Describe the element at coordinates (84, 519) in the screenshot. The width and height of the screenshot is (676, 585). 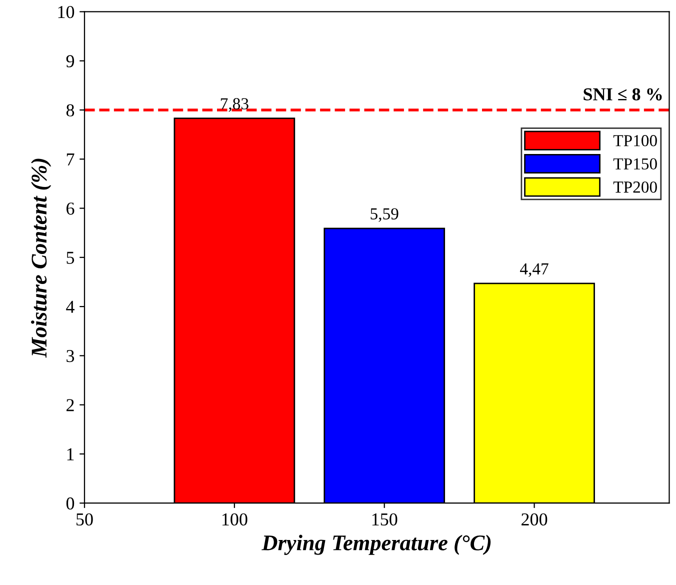
I see `x-tick-label: 50` at that location.